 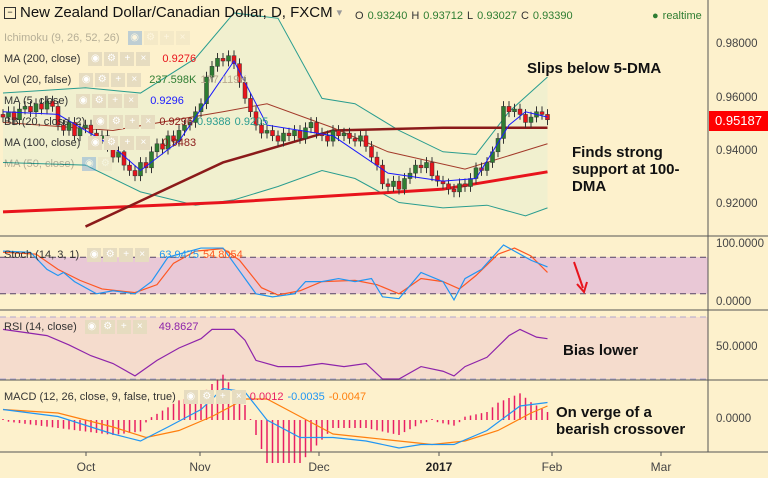 What do you see at coordinates (387, 16) in the screenshot?
I see `open-value: 0.93240` at bounding box center [387, 16].